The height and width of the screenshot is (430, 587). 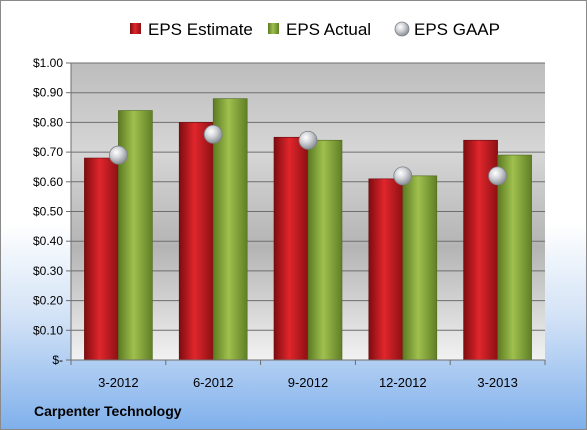 What do you see at coordinates (48, 93) in the screenshot?
I see `y-tick-label: $0.90` at bounding box center [48, 93].